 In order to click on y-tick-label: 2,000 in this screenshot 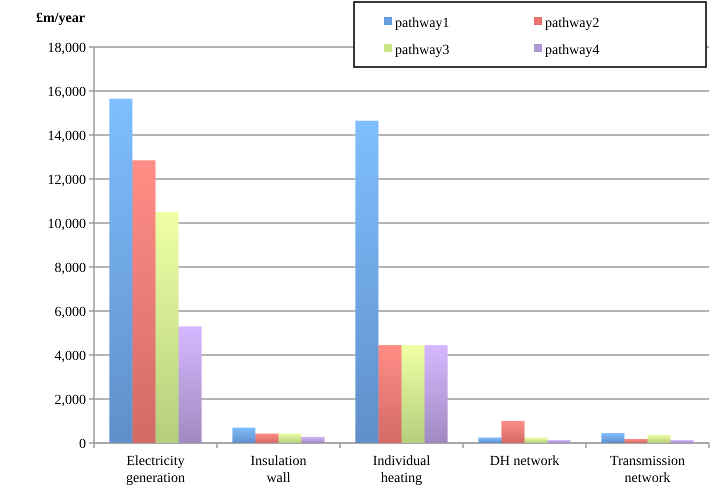, I will do `click(70, 400)`.